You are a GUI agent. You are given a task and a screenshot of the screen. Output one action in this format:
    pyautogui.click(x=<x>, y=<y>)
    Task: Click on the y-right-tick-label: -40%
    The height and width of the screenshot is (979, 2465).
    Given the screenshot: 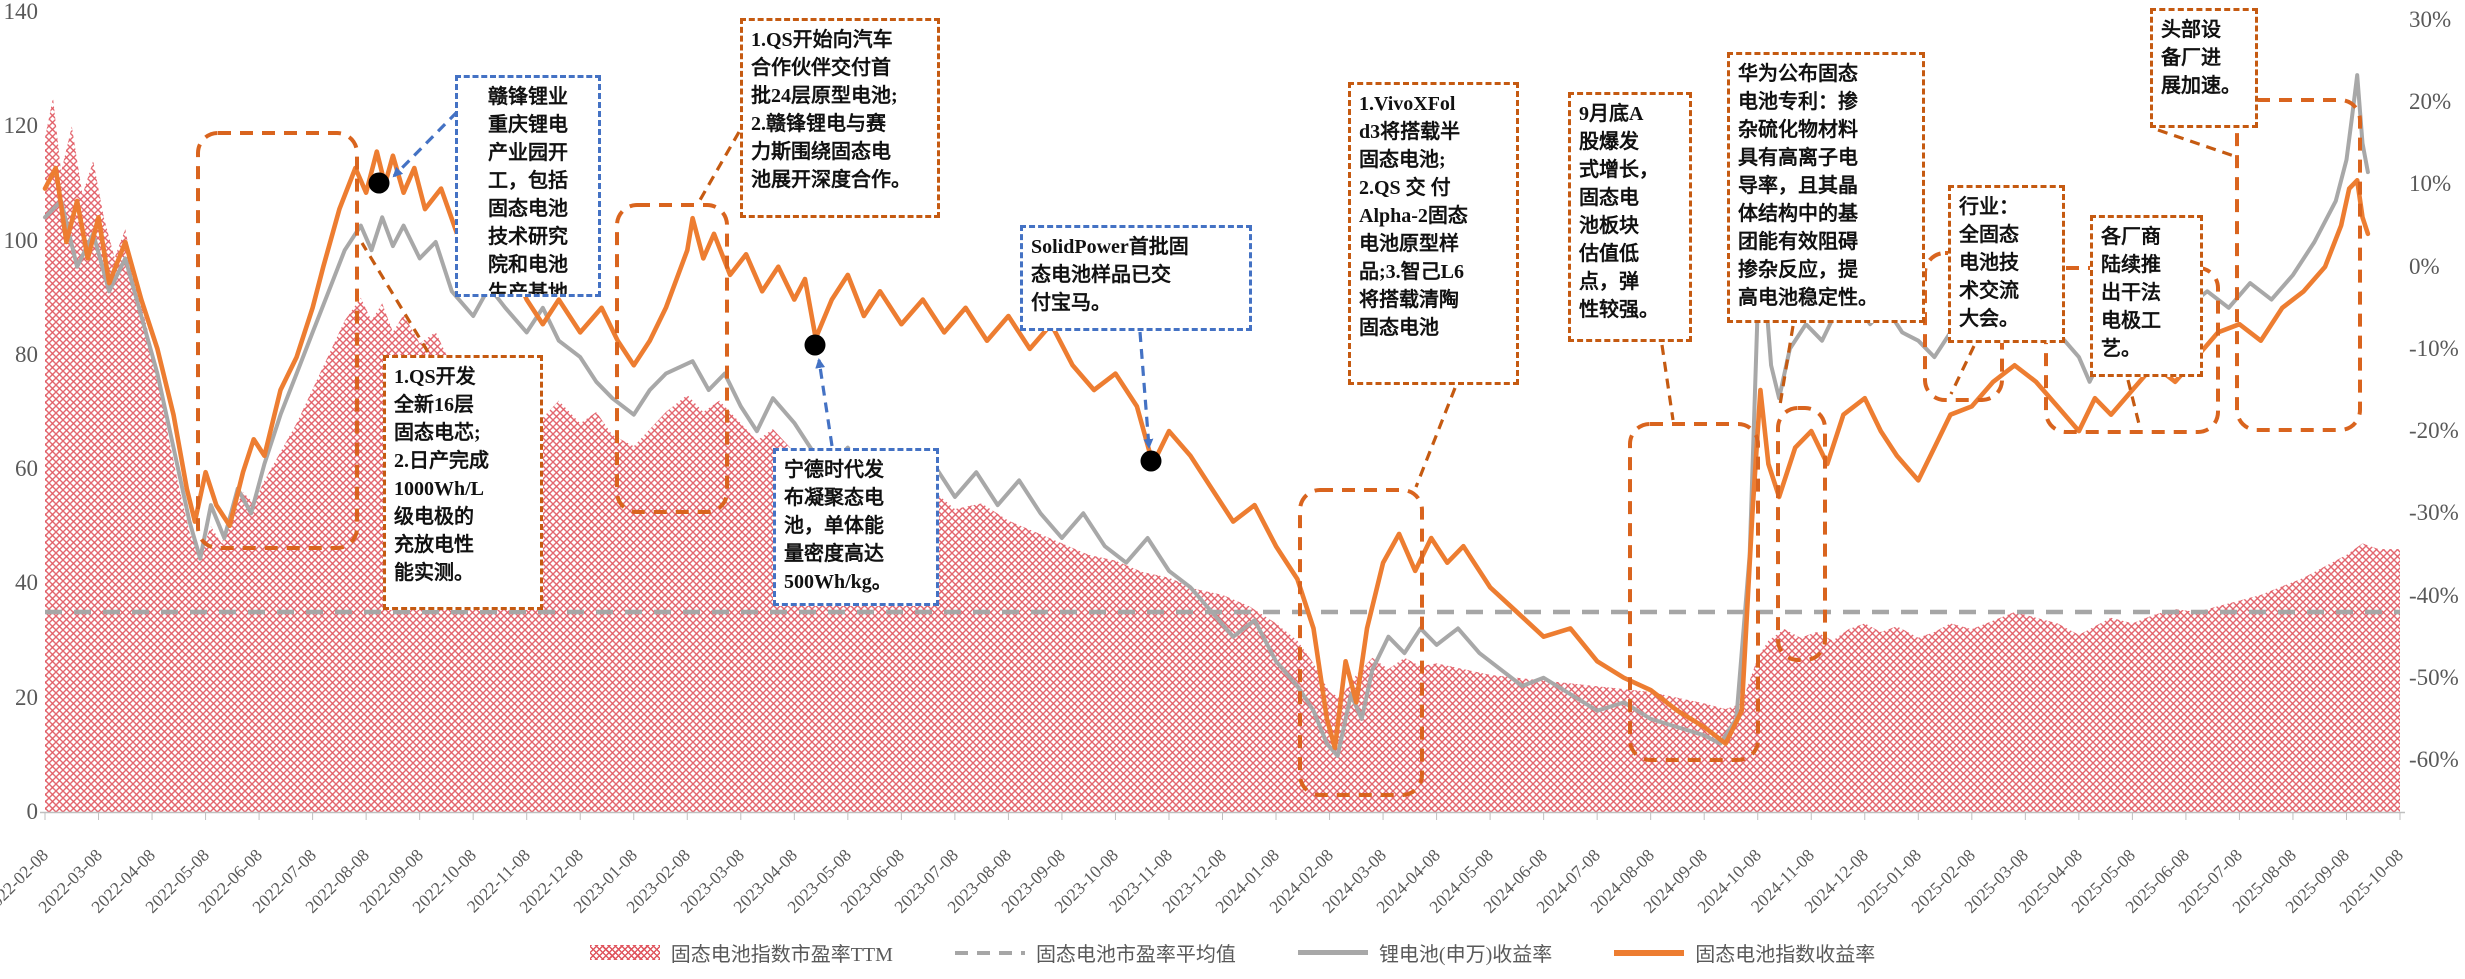 What is the action you would take?
    pyautogui.click(x=2434, y=595)
    